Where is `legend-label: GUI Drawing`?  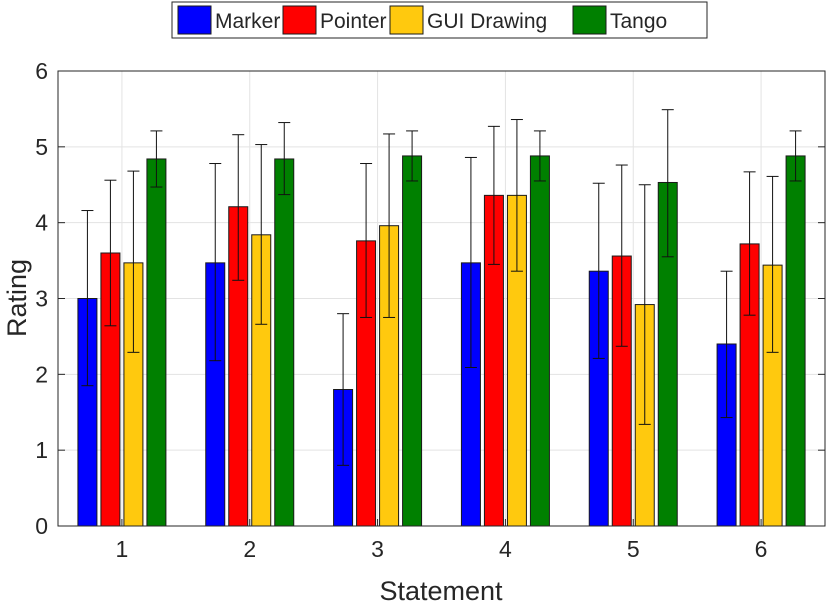
legend-label: GUI Drawing is located at coordinates (487, 21).